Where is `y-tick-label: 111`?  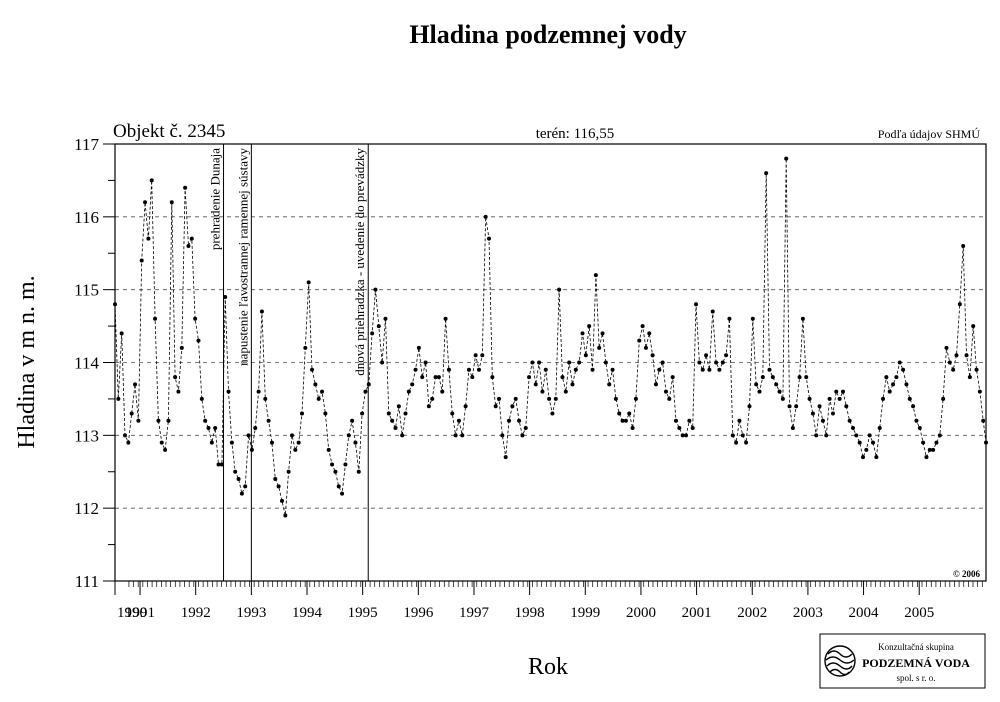 y-tick-label: 111 is located at coordinates (87, 581).